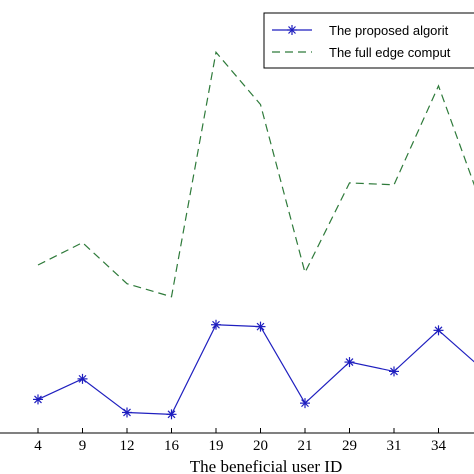 This screenshot has width=474, height=474. What do you see at coordinates (292, 30) in the screenshot?
I see `legend-marker-proposed` at bounding box center [292, 30].